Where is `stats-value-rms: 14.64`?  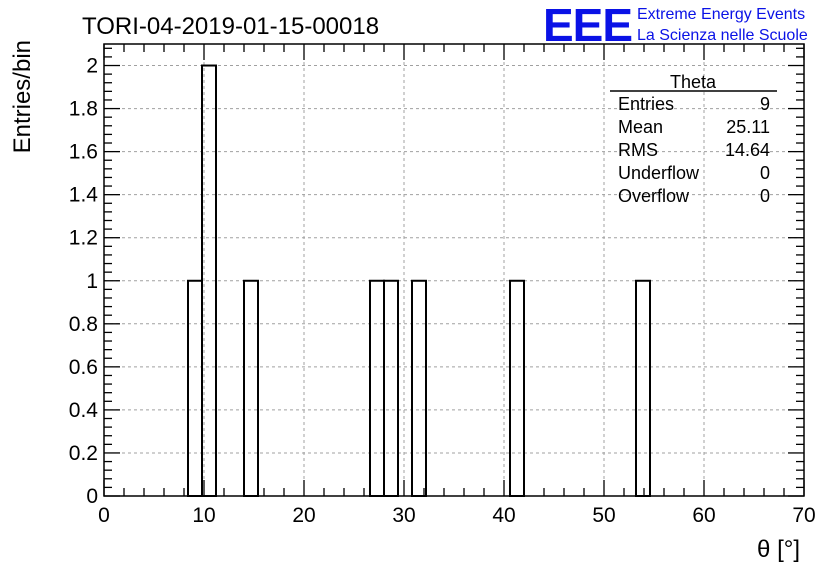
stats-value-rms: 14.64 is located at coordinates (747, 150).